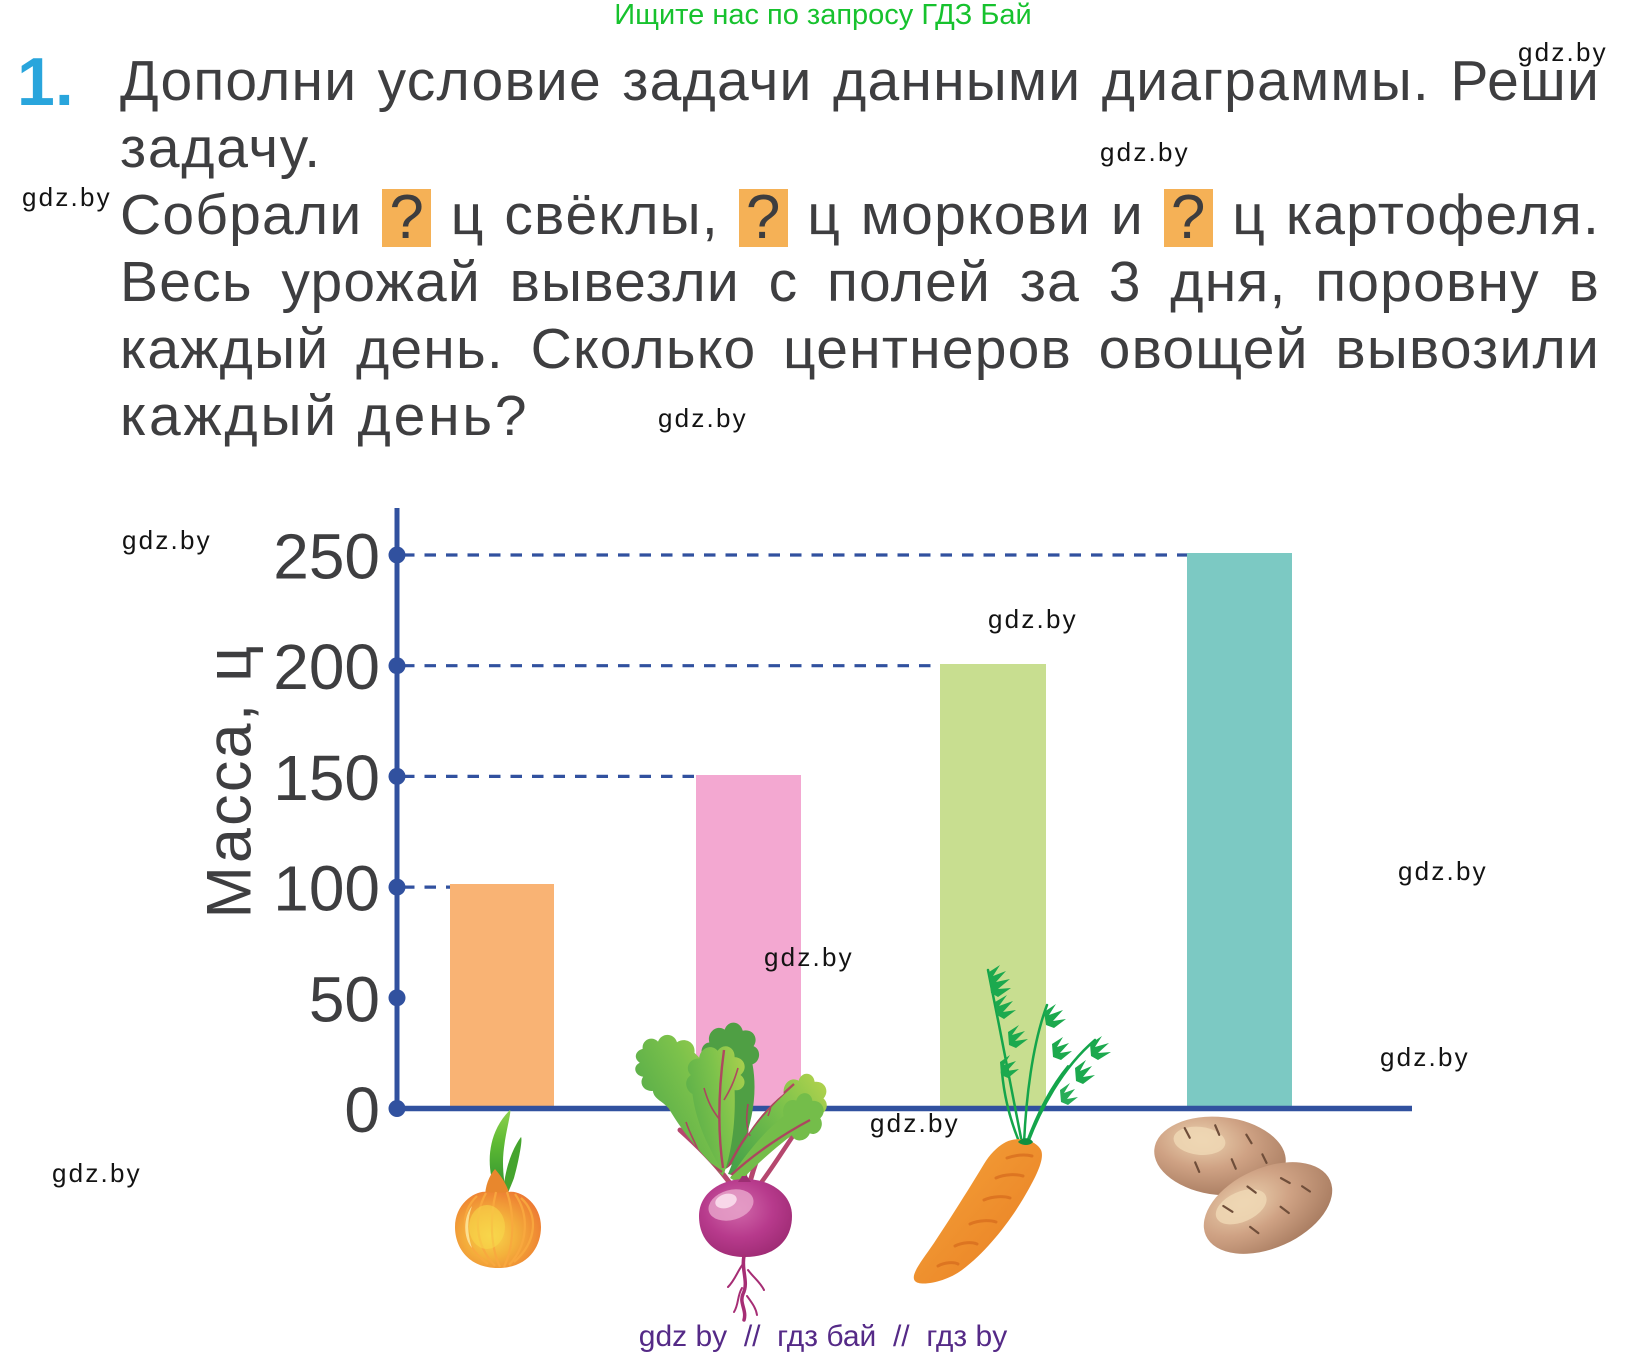 The image size is (1646, 1358). I want to click on svg-text: 100, so click(326, 889).